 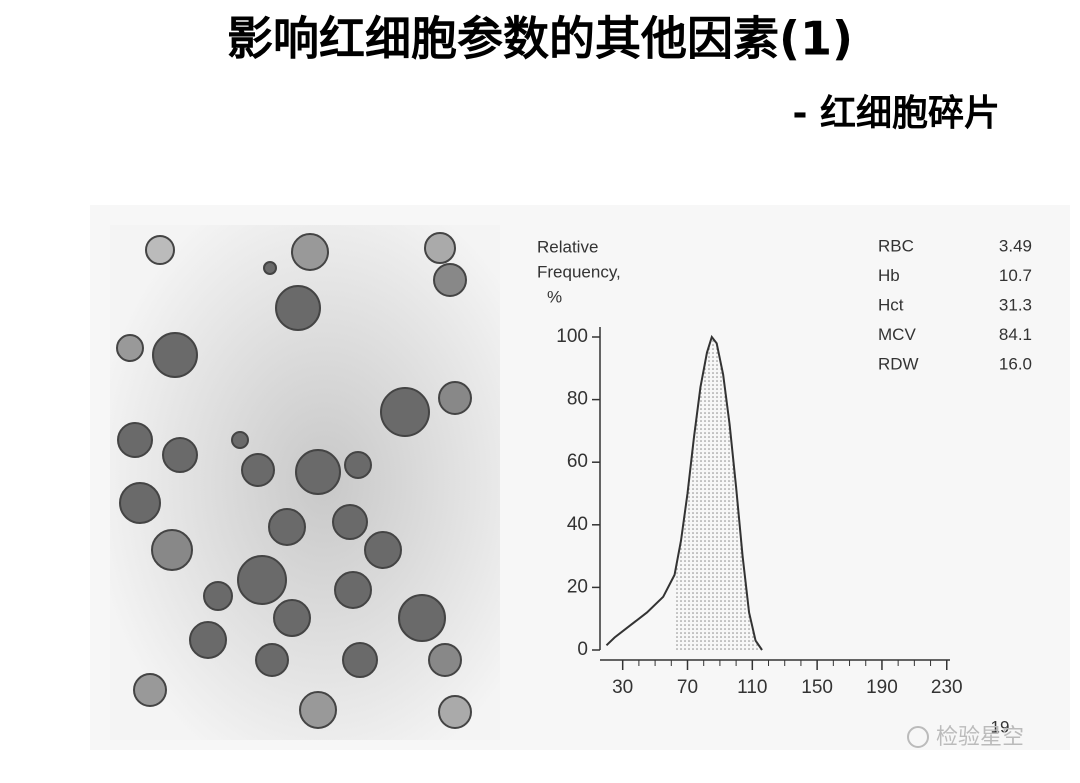 I want to click on y-tick-label: 80, so click(x=577, y=399).